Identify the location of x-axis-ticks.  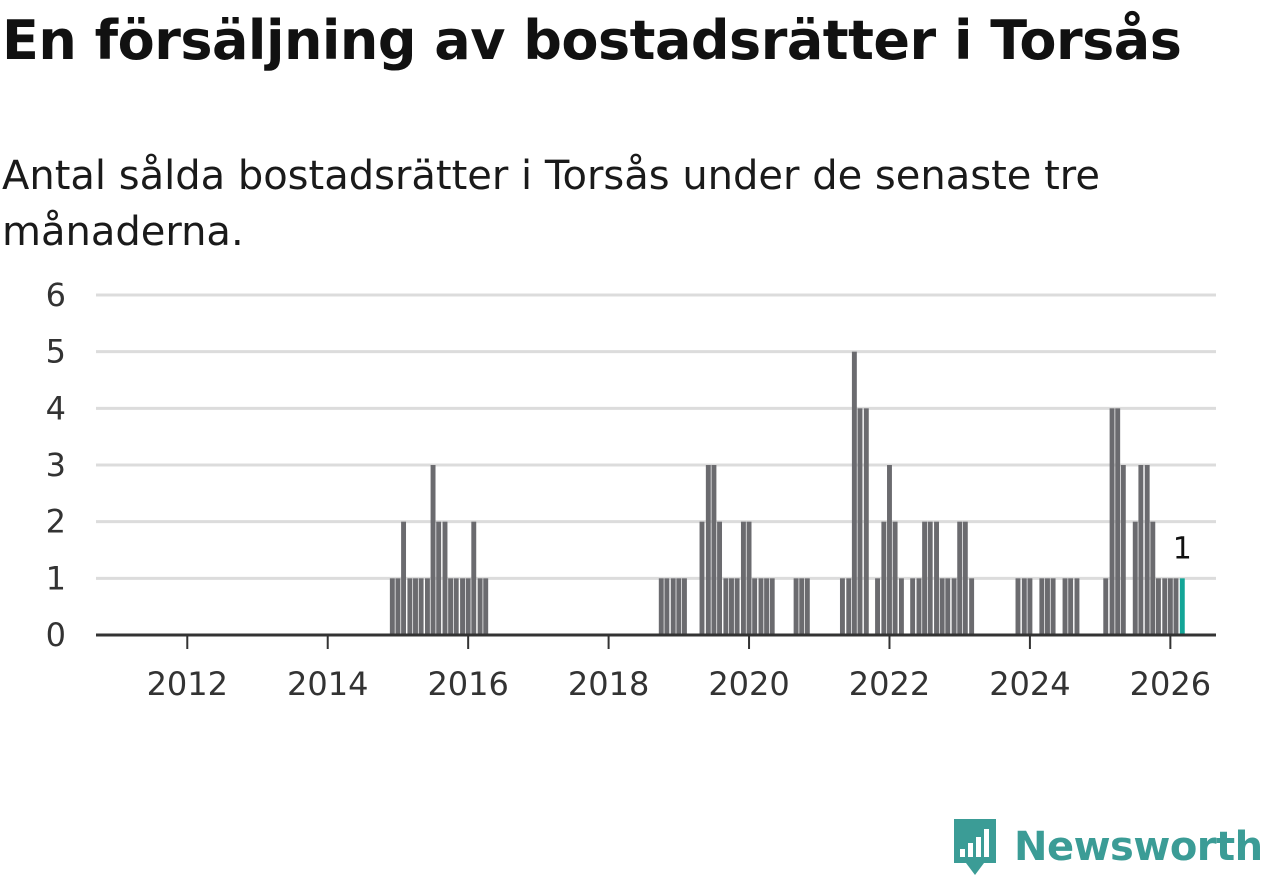
(679, 642).